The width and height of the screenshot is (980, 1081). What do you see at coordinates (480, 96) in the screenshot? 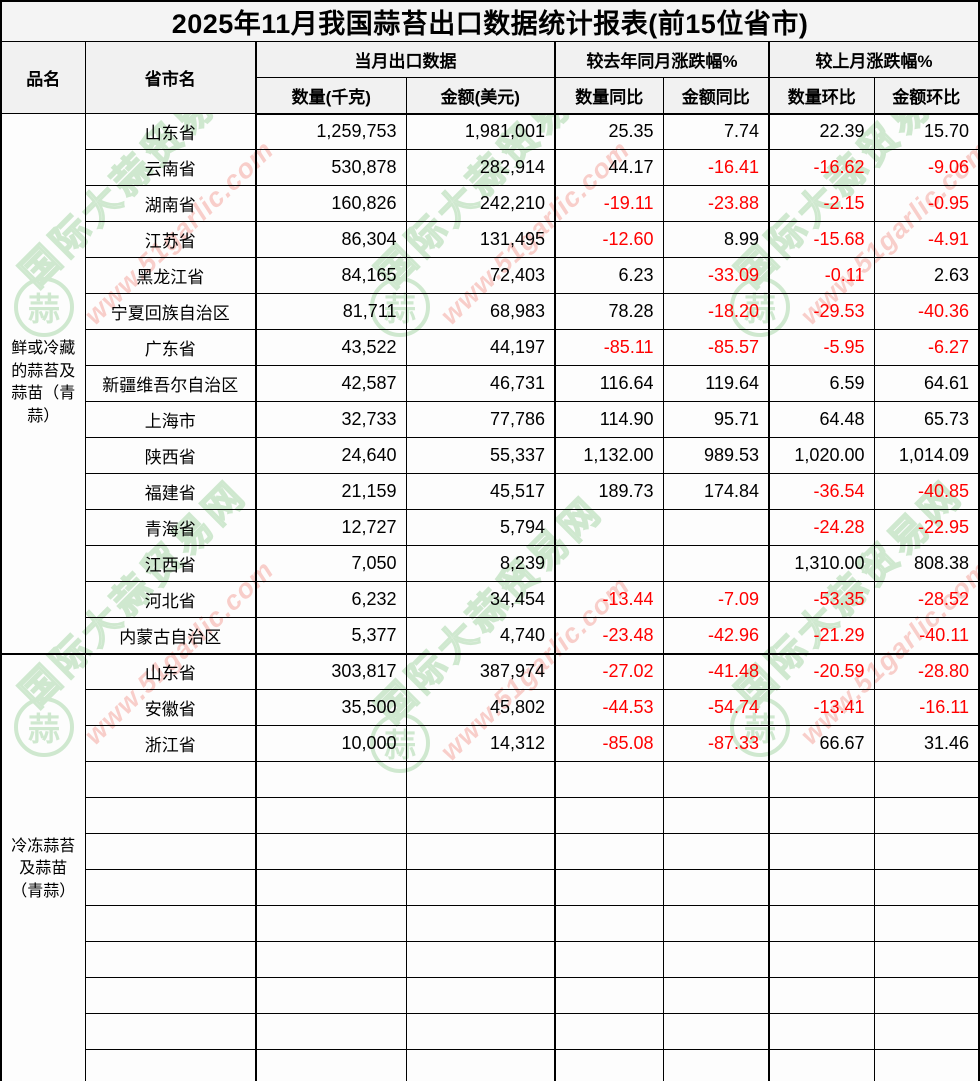
I see `column-header-amount: 金额(美元)` at bounding box center [480, 96].